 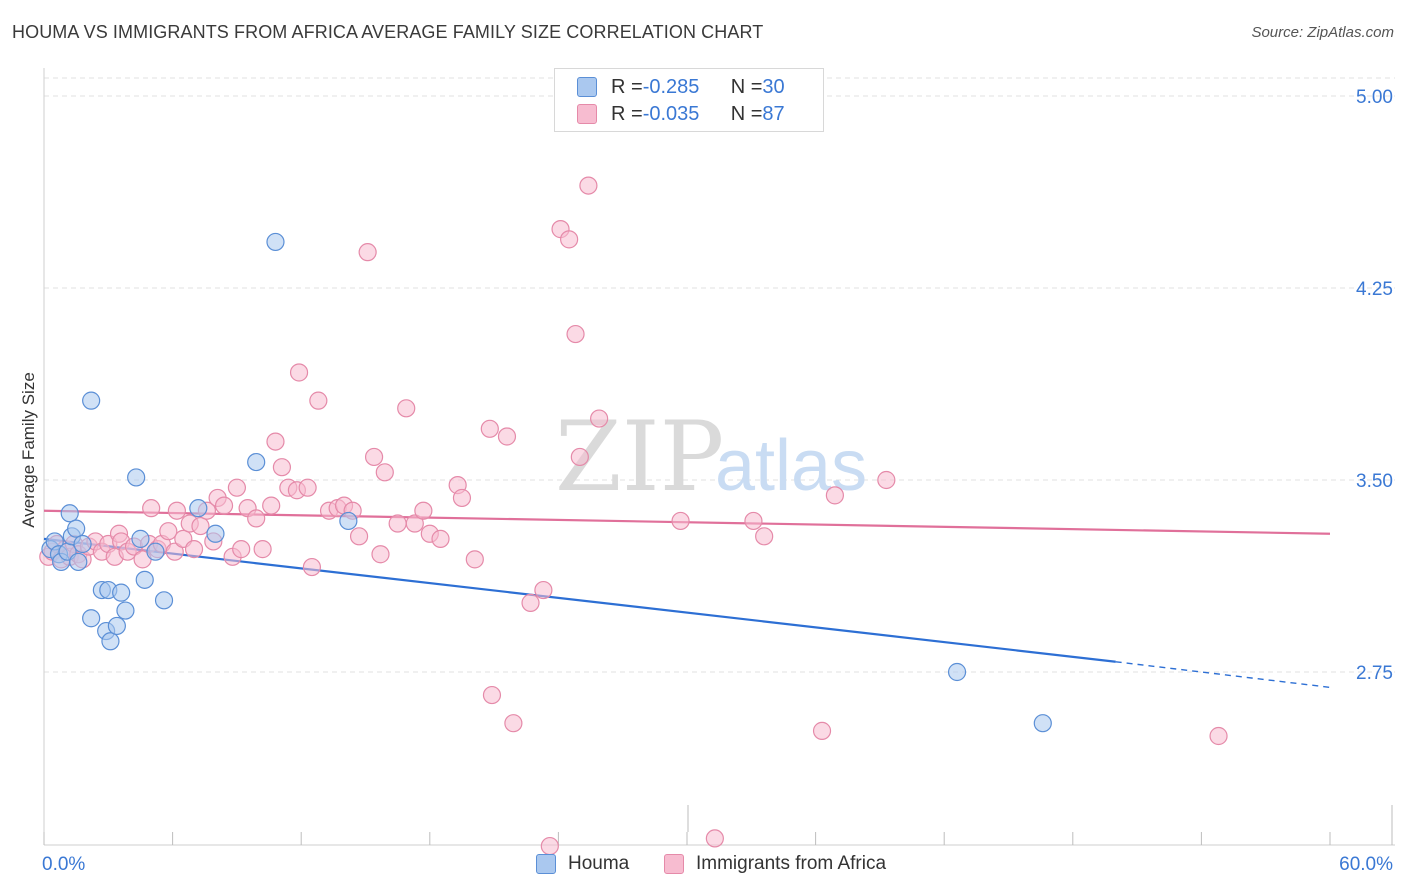 I want to click on bottom-legend-label-africa: Immigrants from Africa, so click(x=791, y=863).